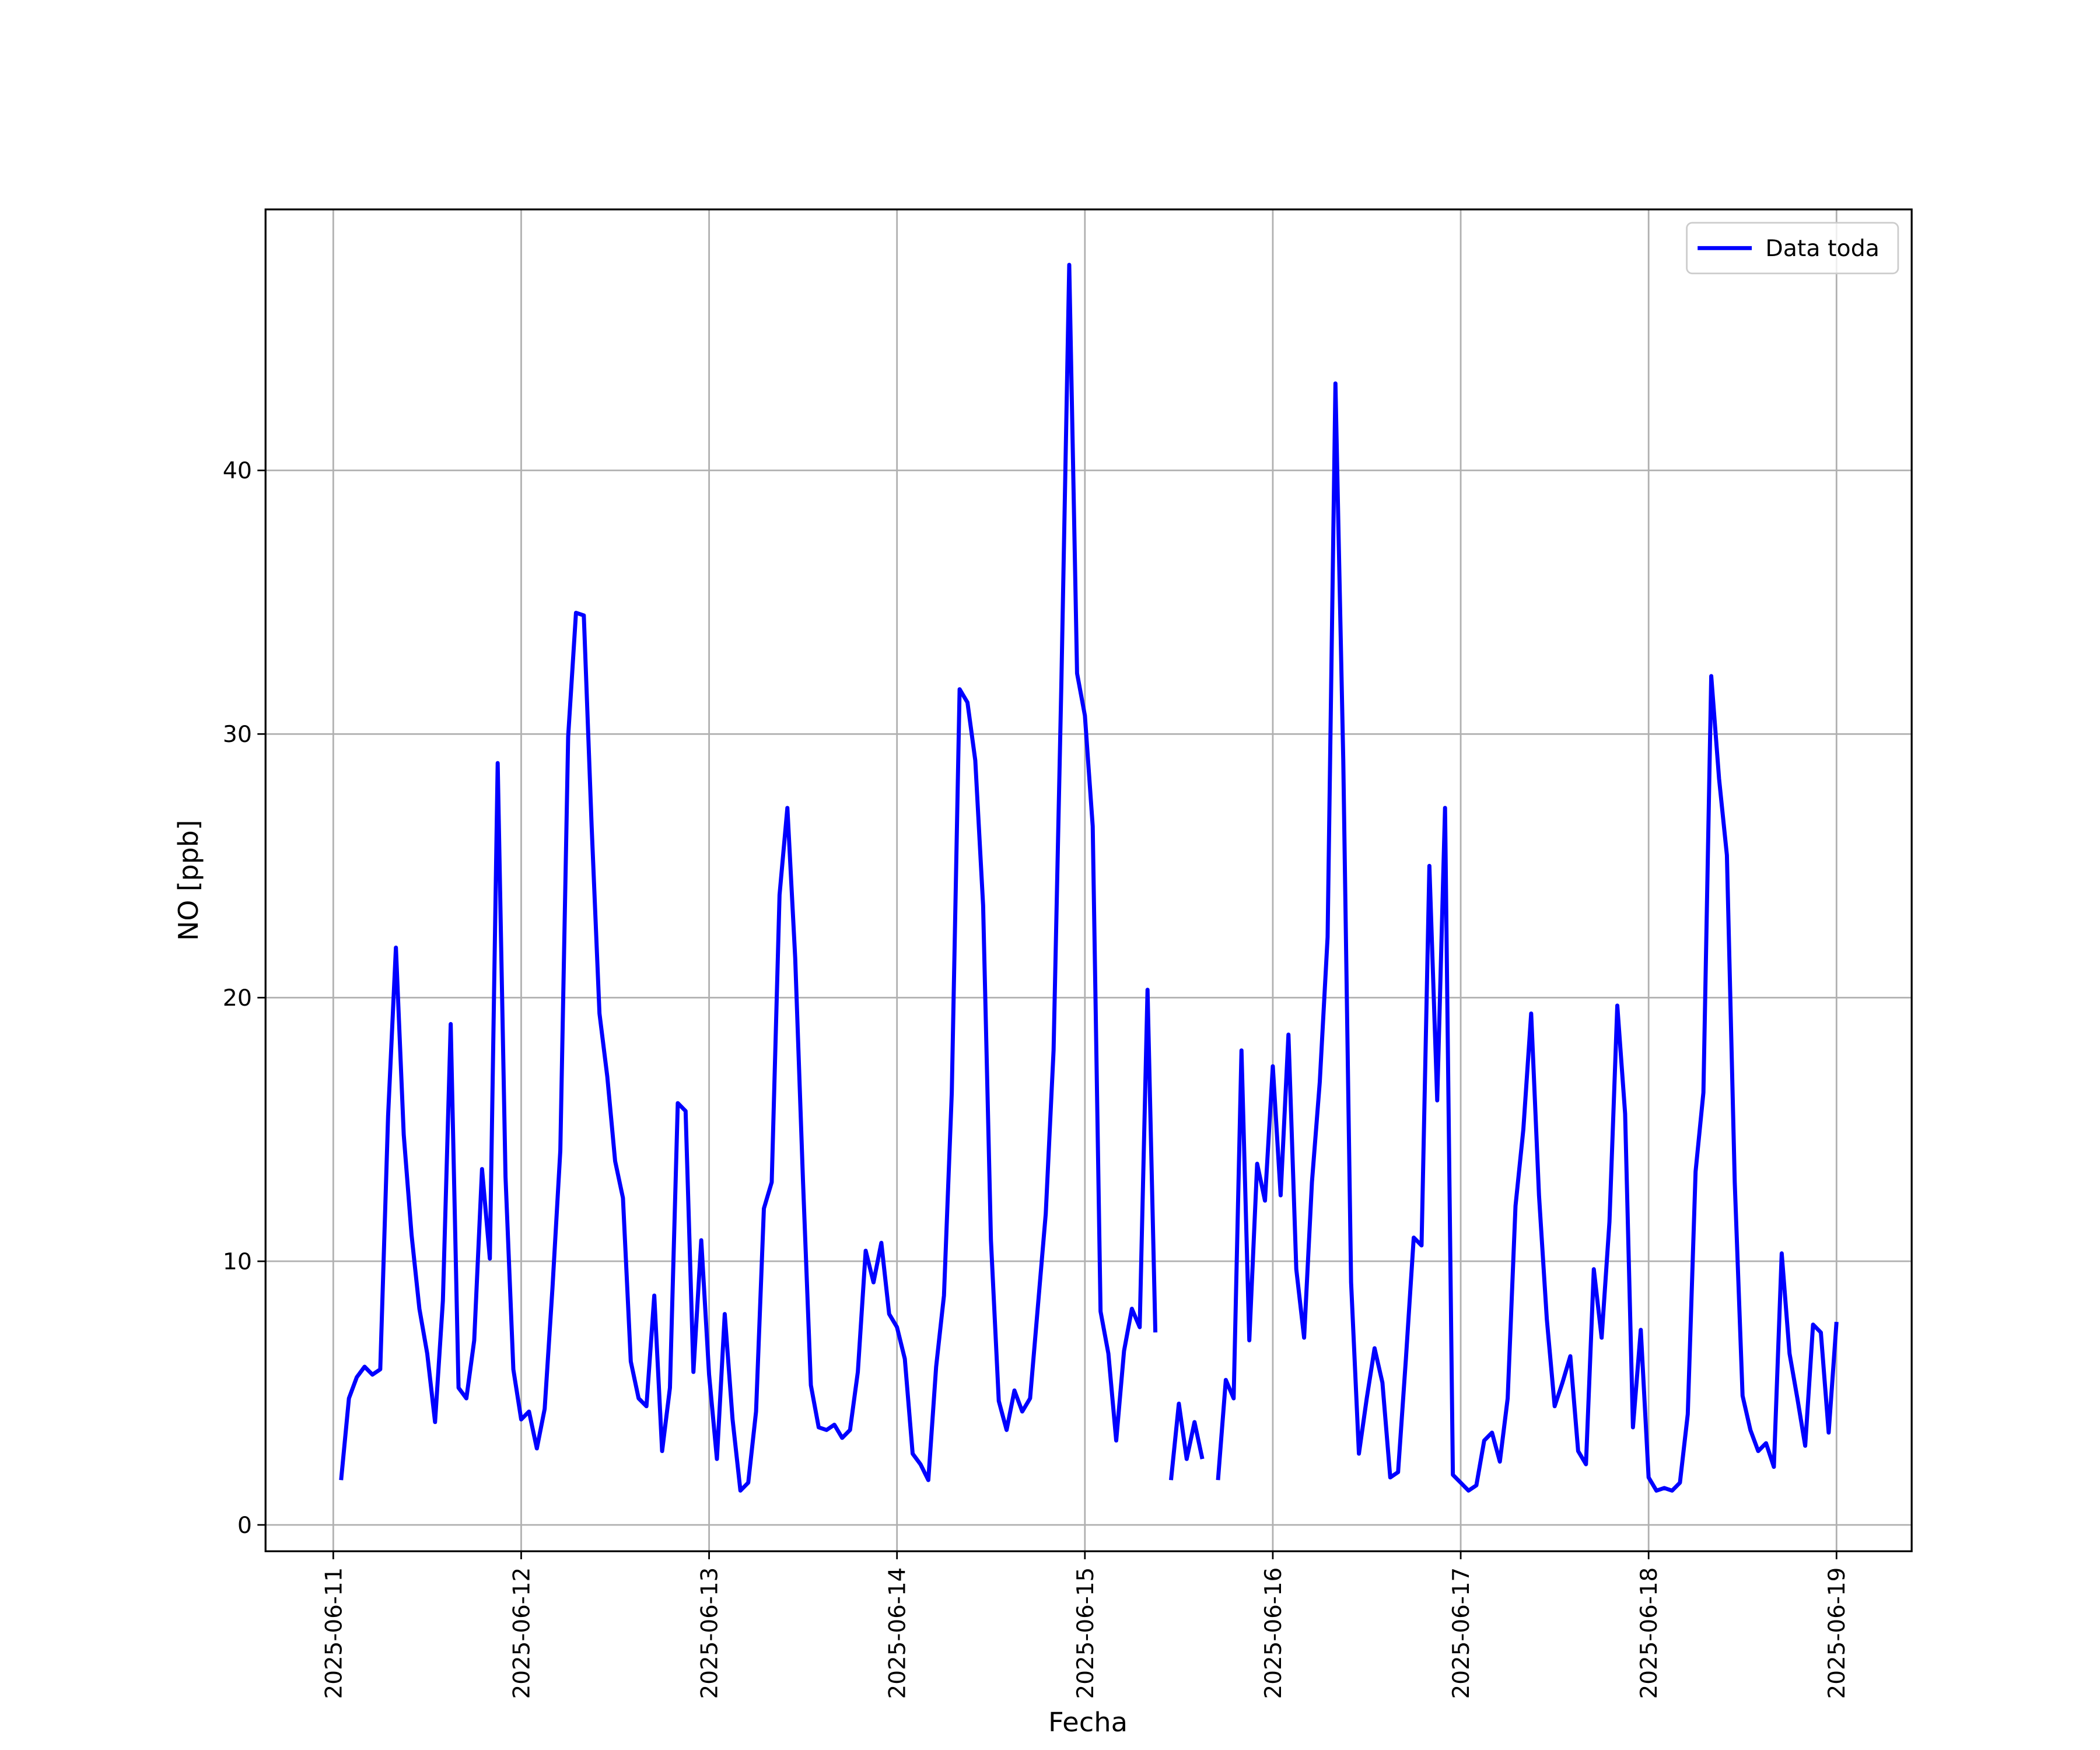 This screenshot has height=1750, width=2100. Describe the element at coordinates (237, 471) in the screenshot. I see `y-tick-label: 40` at that location.